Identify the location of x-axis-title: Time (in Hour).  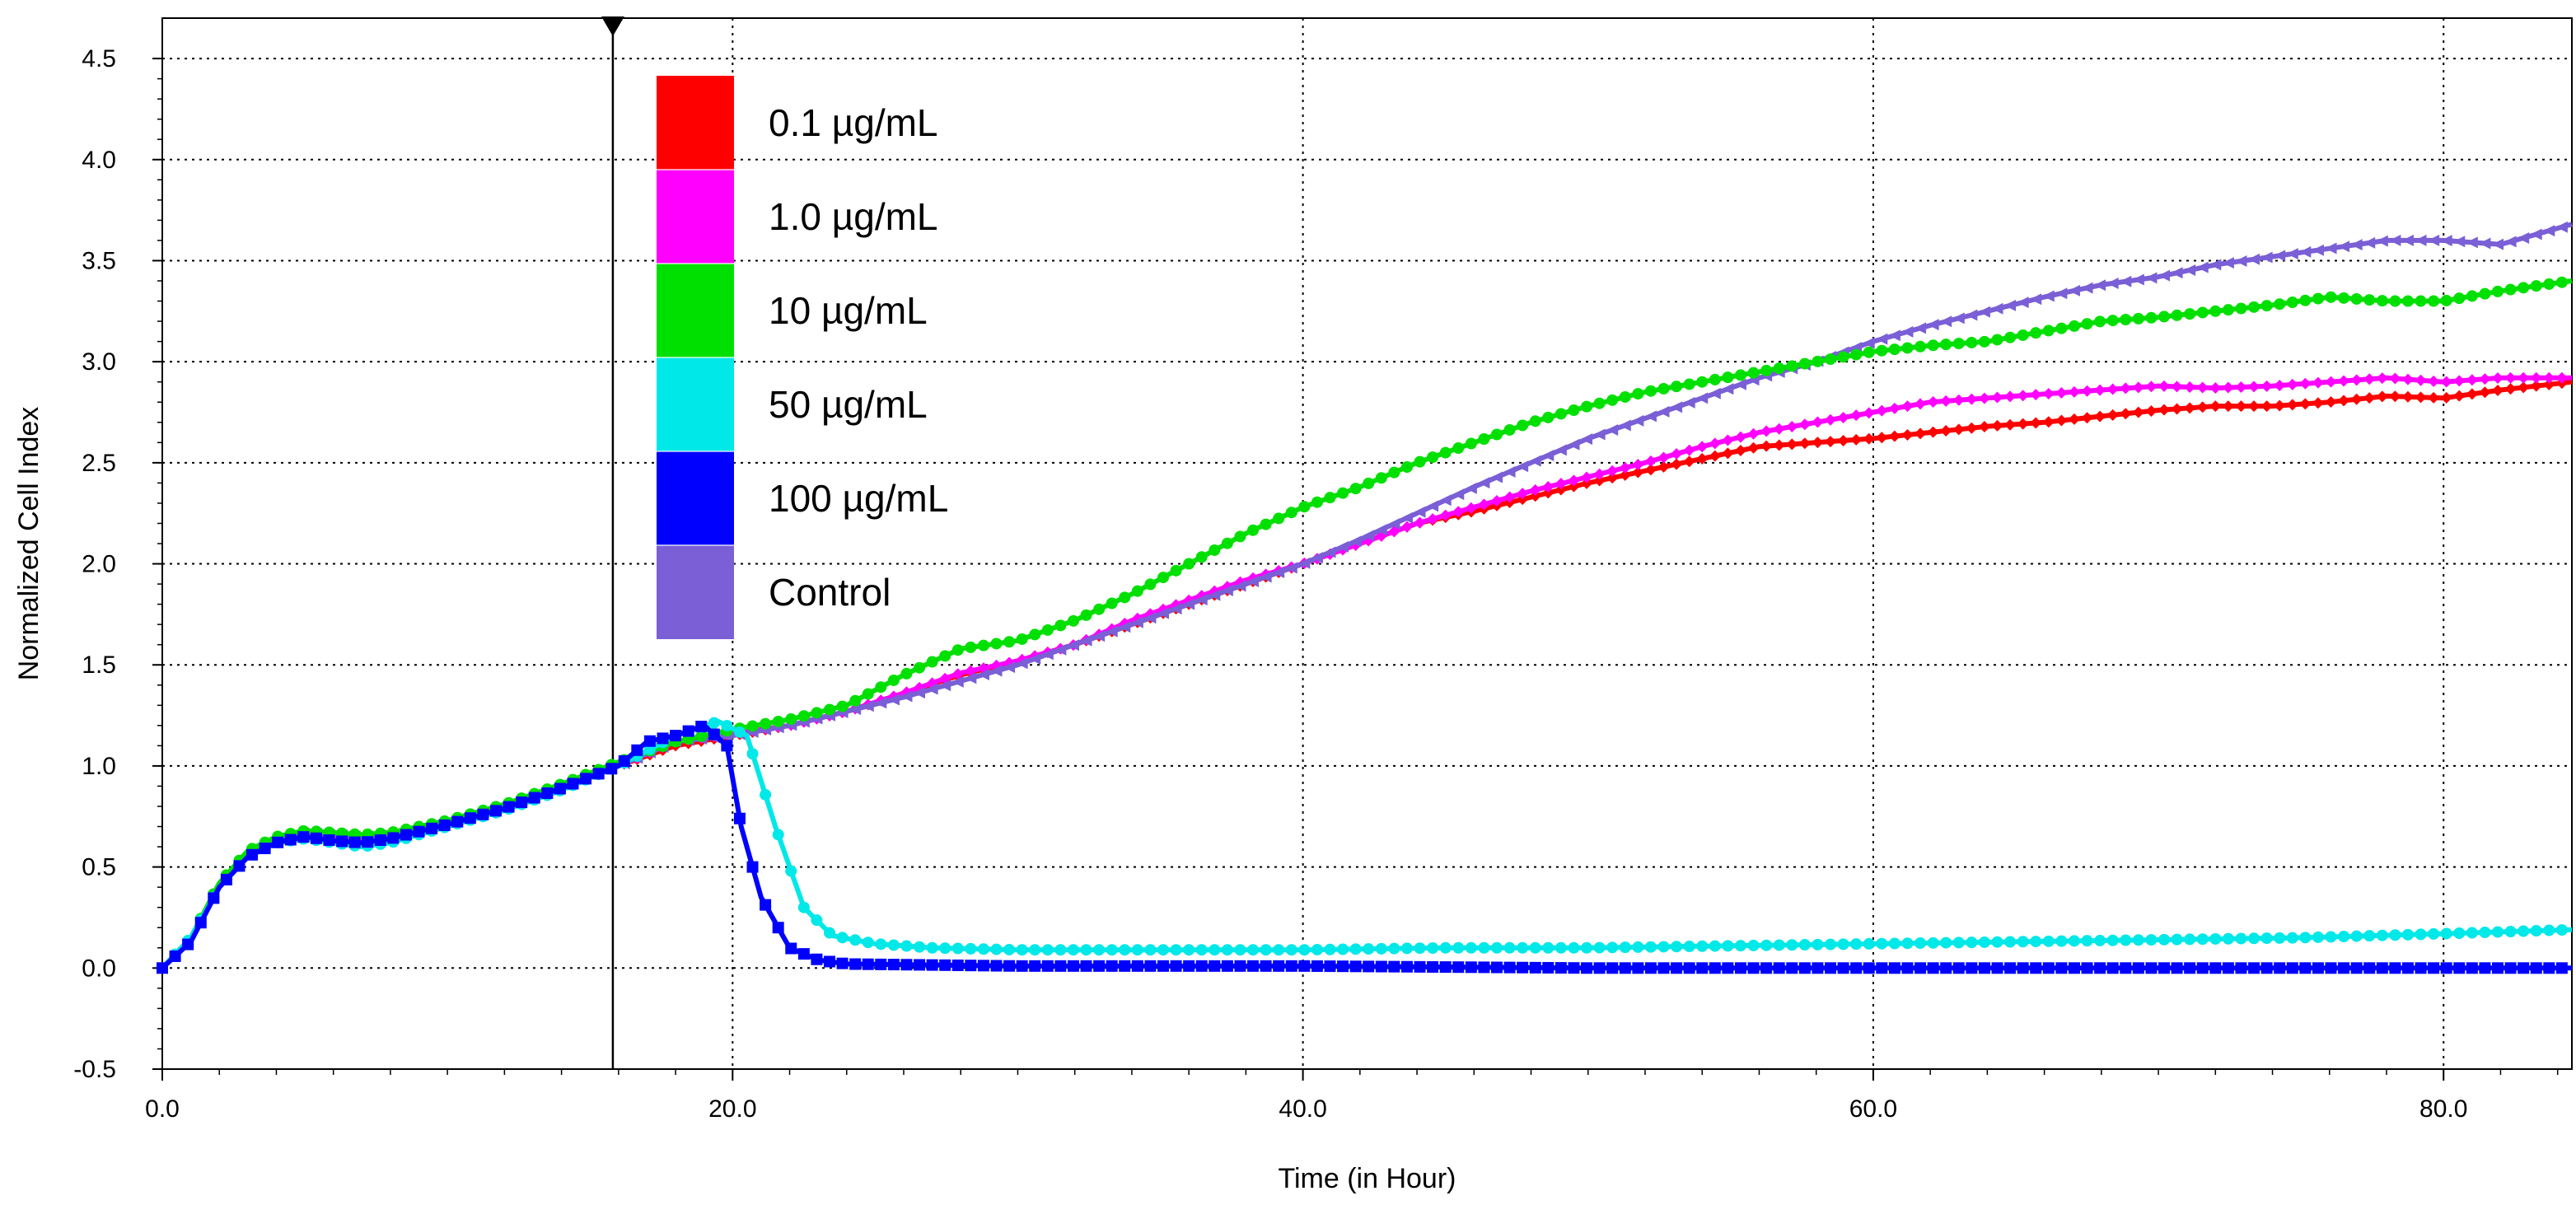
(1367, 1178).